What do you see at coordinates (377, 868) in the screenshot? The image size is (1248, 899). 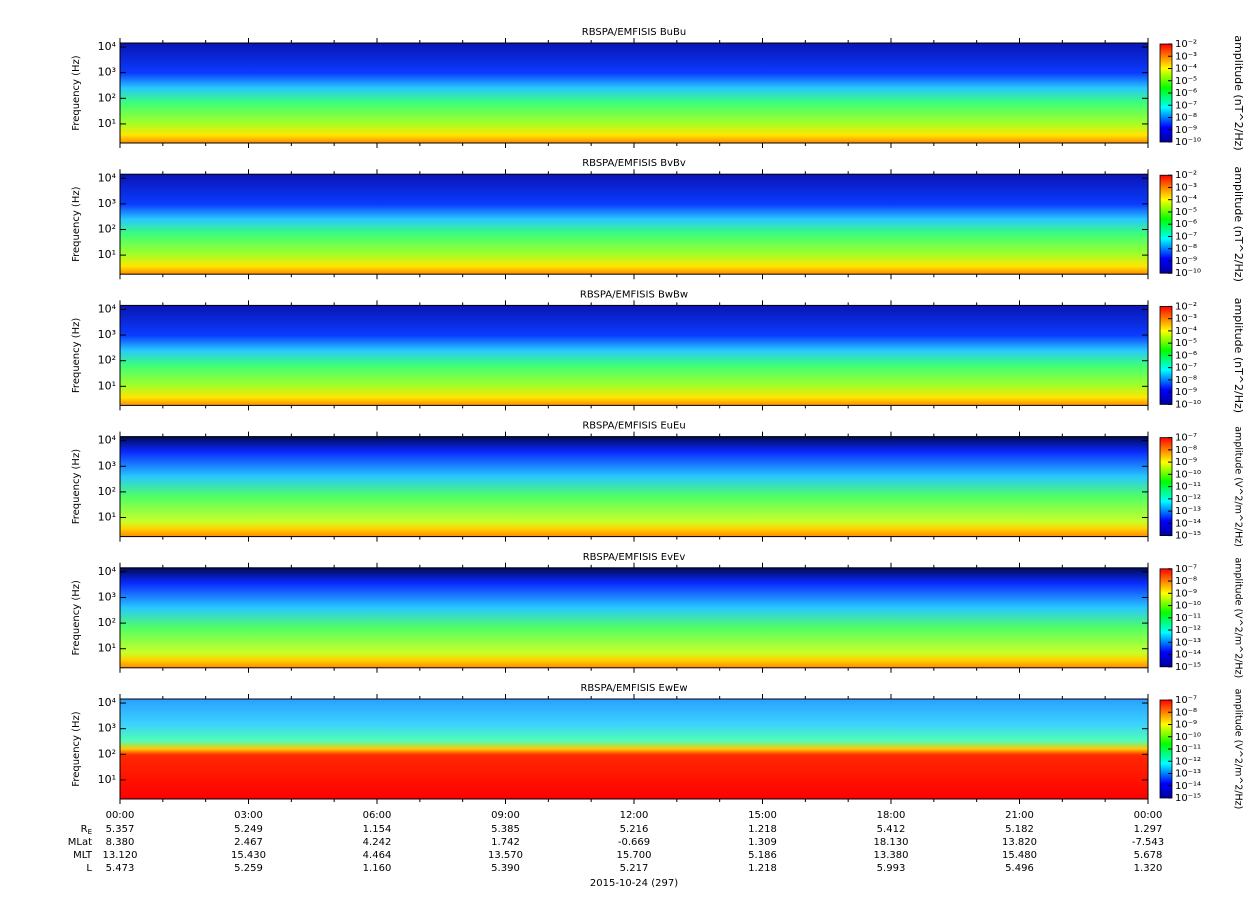 I see `ephemeris-value: 1.160` at bounding box center [377, 868].